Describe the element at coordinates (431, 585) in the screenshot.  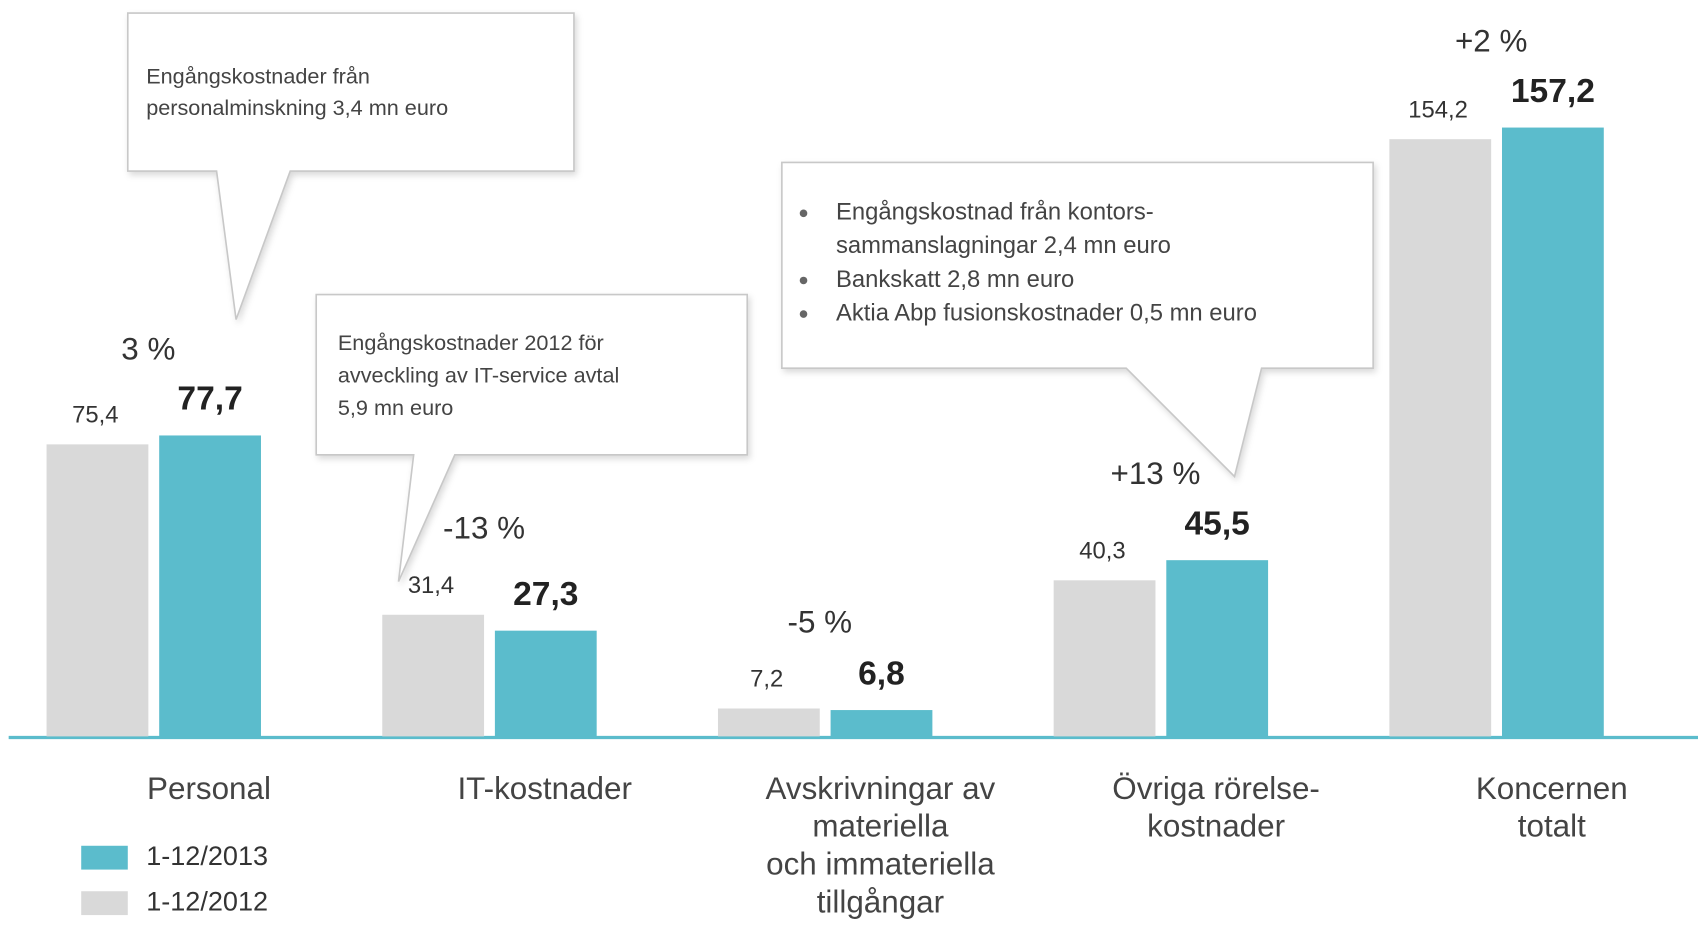
I see `value-label: 31,4` at that location.